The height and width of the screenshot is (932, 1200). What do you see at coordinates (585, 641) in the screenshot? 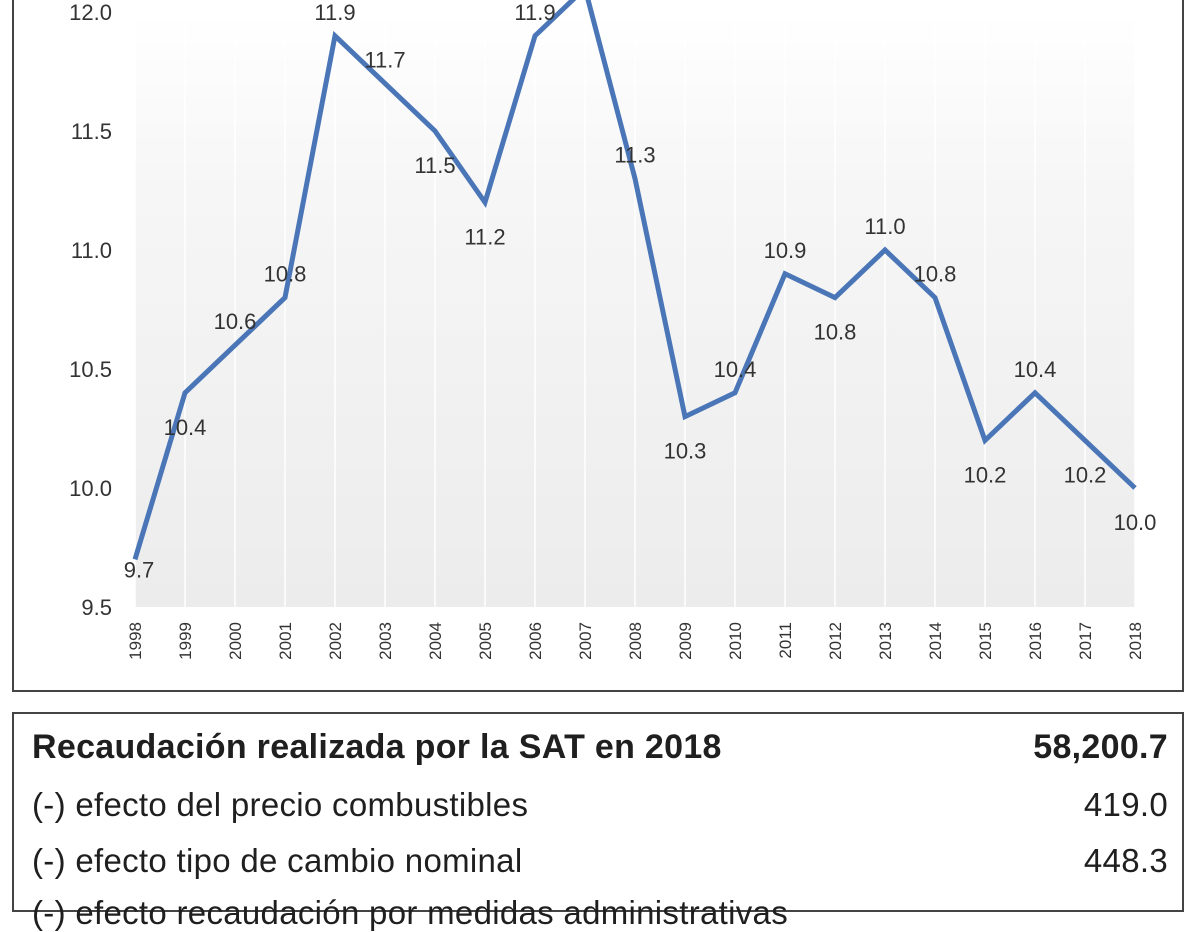
I see `x-tick-label: 2007` at bounding box center [585, 641].